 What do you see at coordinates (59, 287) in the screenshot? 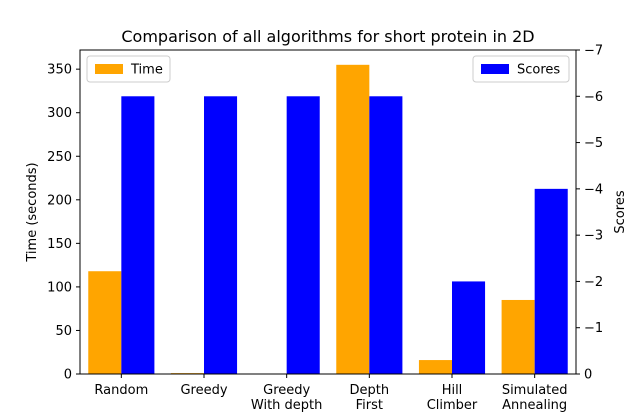
I see `y-left-tick-label: 100` at bounding box center [59, 287].